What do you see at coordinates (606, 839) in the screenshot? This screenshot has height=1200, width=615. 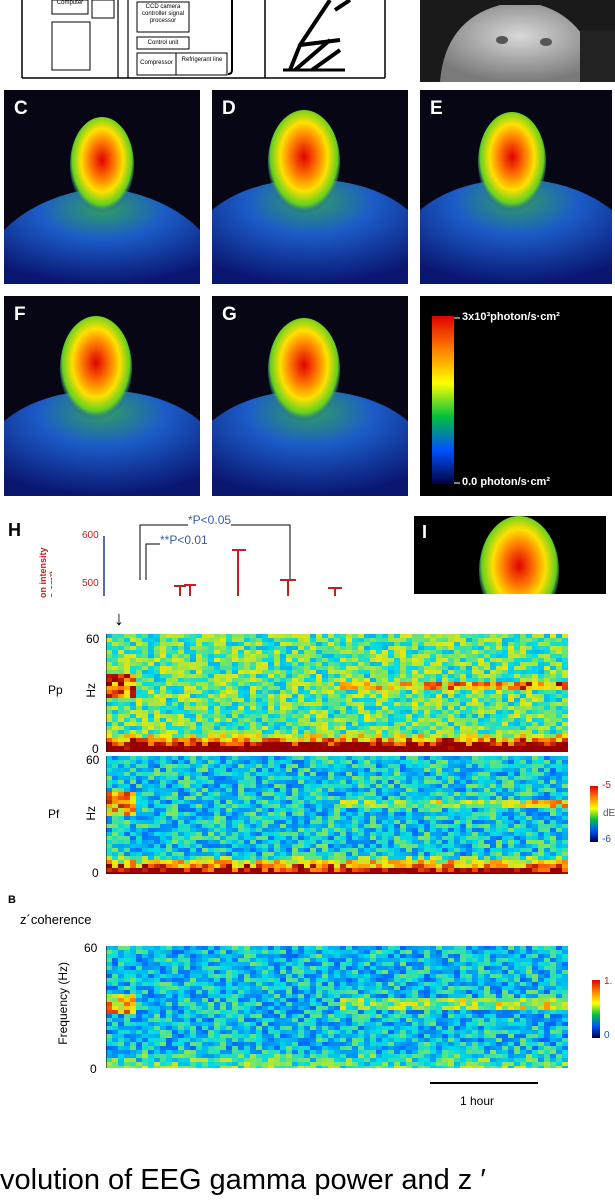 I see `power-colorbar-bottom: -6` at bounding box center [606, 839].